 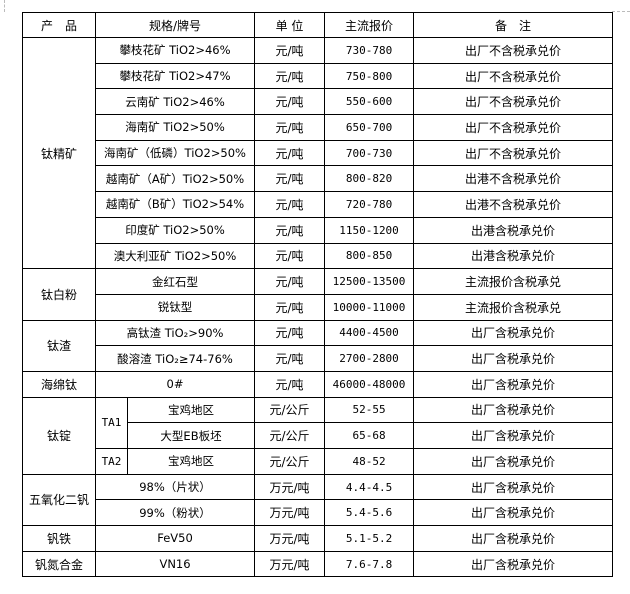 What do you see at coordinates (59, 564) in the screenshot?
I see `product-cell: 钒氮合金` at bounding box center [59, 564].